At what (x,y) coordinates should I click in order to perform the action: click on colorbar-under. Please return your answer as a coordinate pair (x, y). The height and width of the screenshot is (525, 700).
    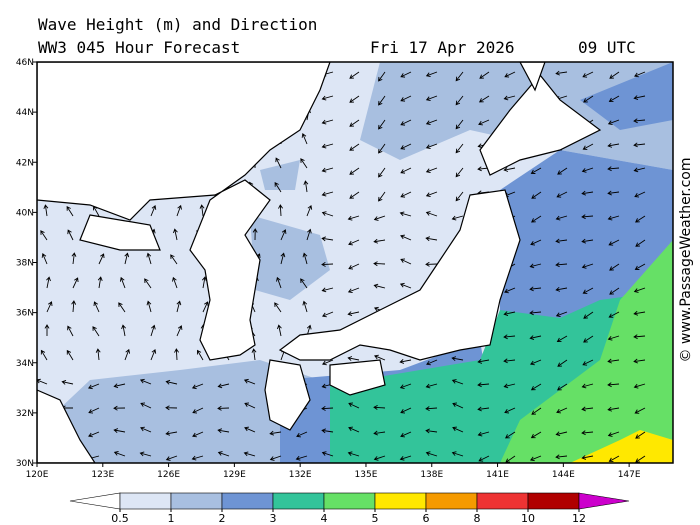
    Looking at the image, I should click on (95, 501).